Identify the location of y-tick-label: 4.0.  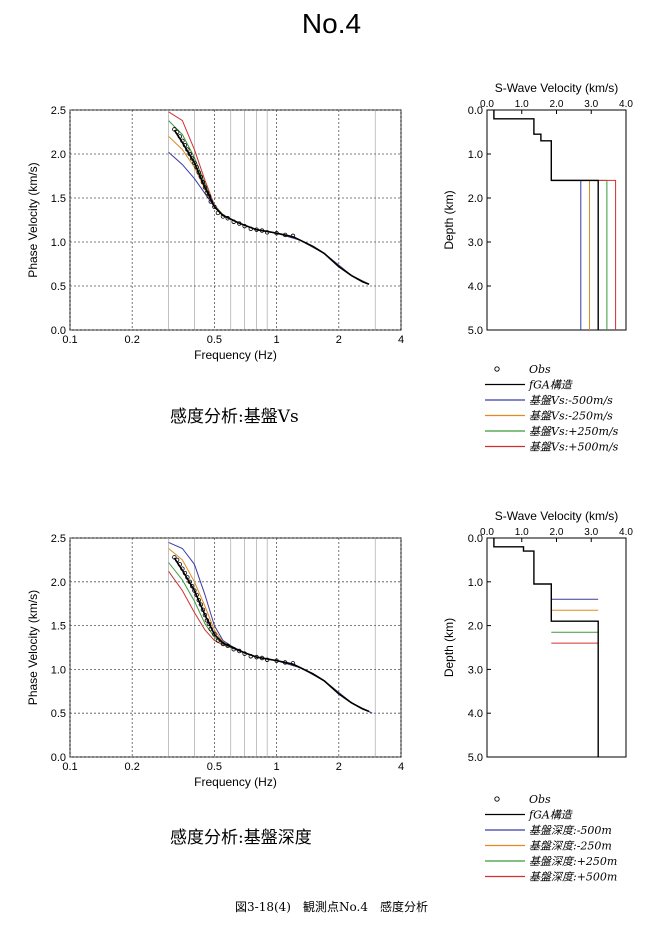
(475, 714).